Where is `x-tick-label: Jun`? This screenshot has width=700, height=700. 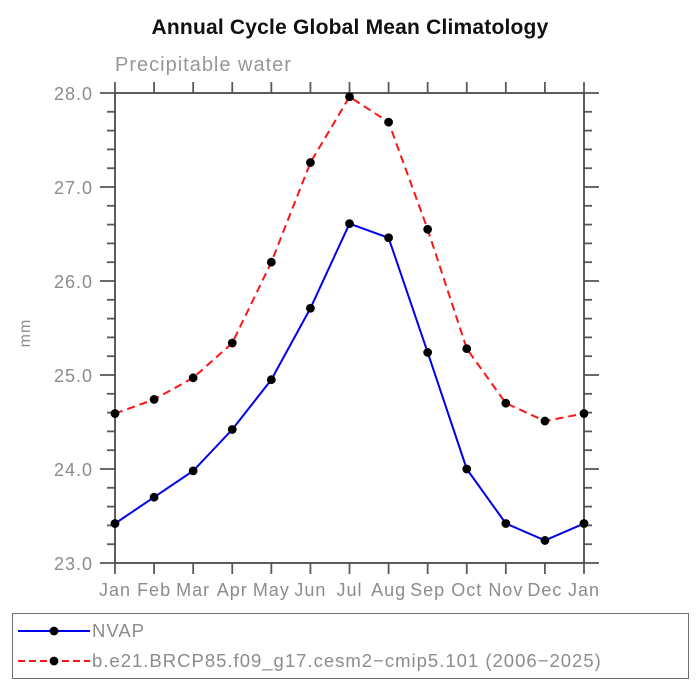
x-tick-label: Jun is located at coordinates (310, 590).